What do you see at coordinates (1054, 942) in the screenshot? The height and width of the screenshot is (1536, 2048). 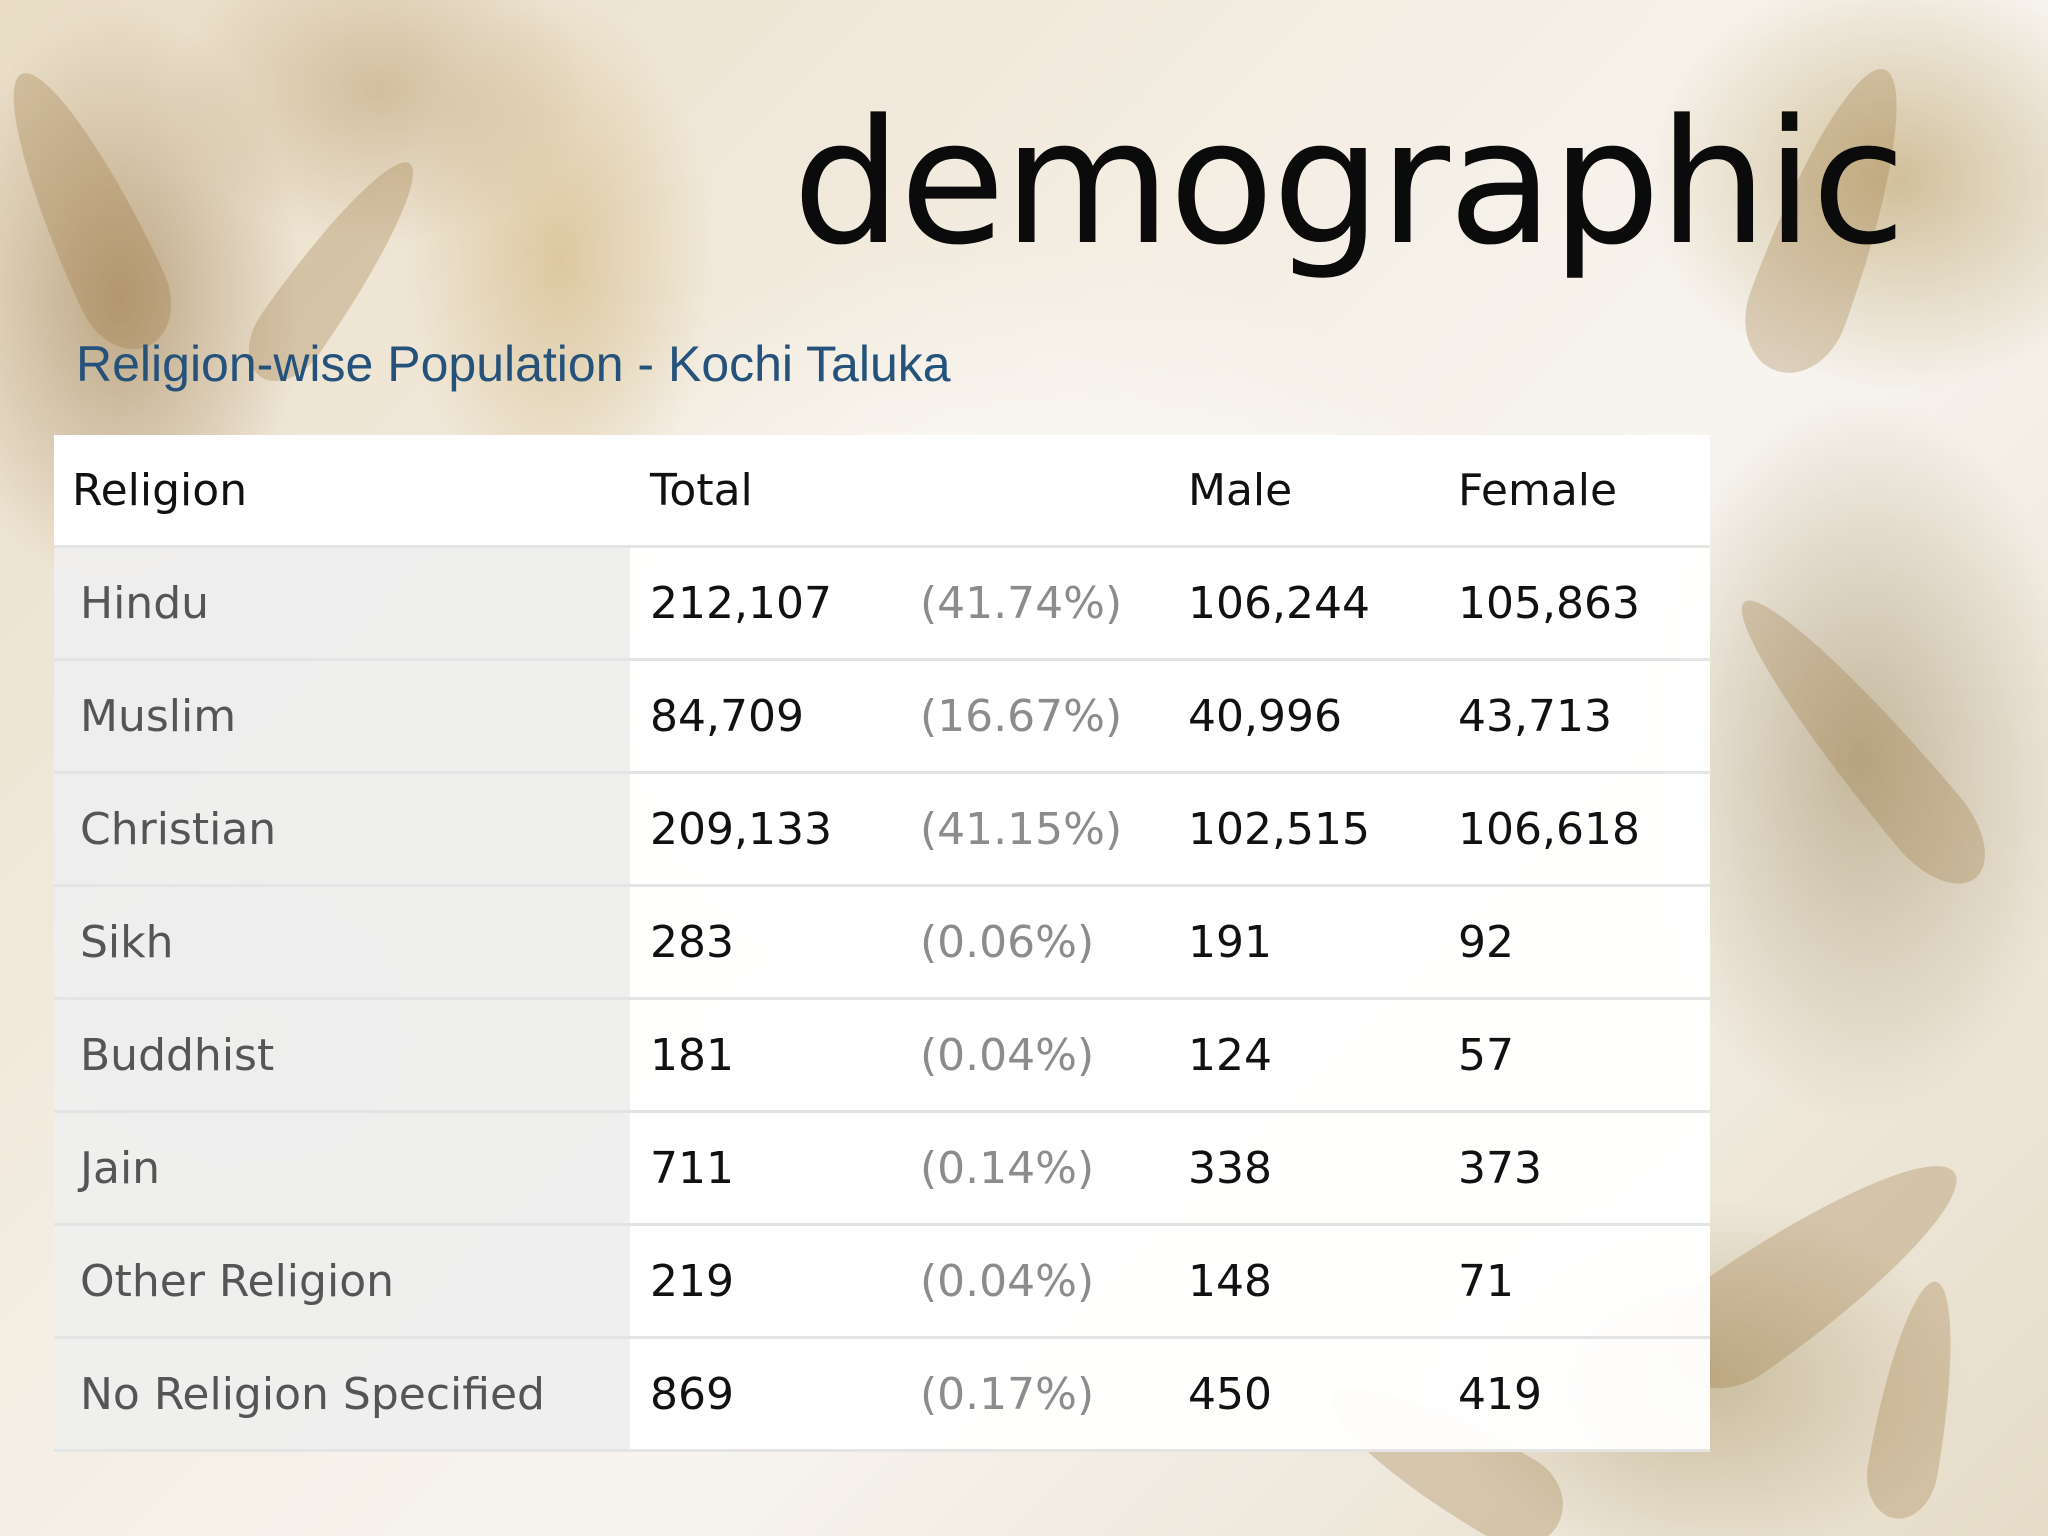 I see `cell-percent: (0.06%)` at bounding box center [1054, 942].